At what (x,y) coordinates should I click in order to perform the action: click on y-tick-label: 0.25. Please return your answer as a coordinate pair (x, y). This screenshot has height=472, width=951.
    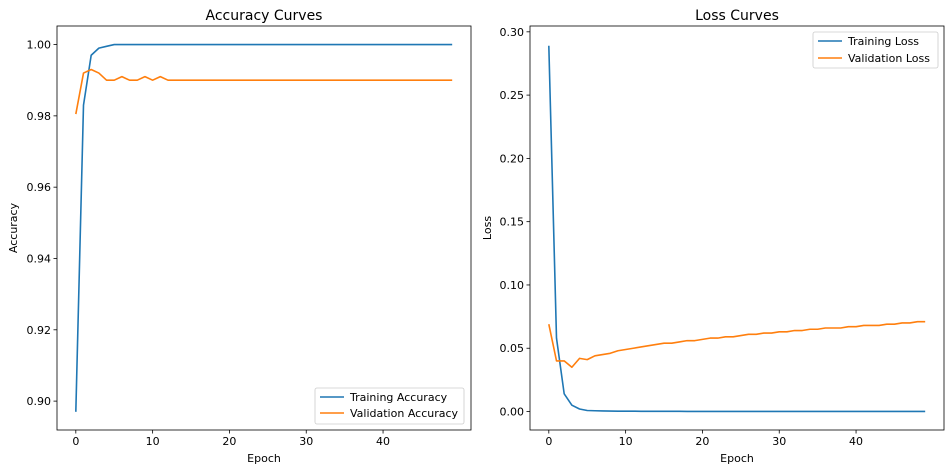
    Looking at the image, I should click on (512, 95).